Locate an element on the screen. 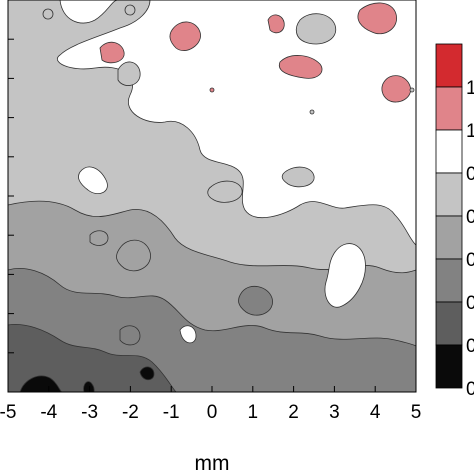 The height and width of the screenshot is (474, 474). contour-region-light-gray is located at coordinates (316, 29).